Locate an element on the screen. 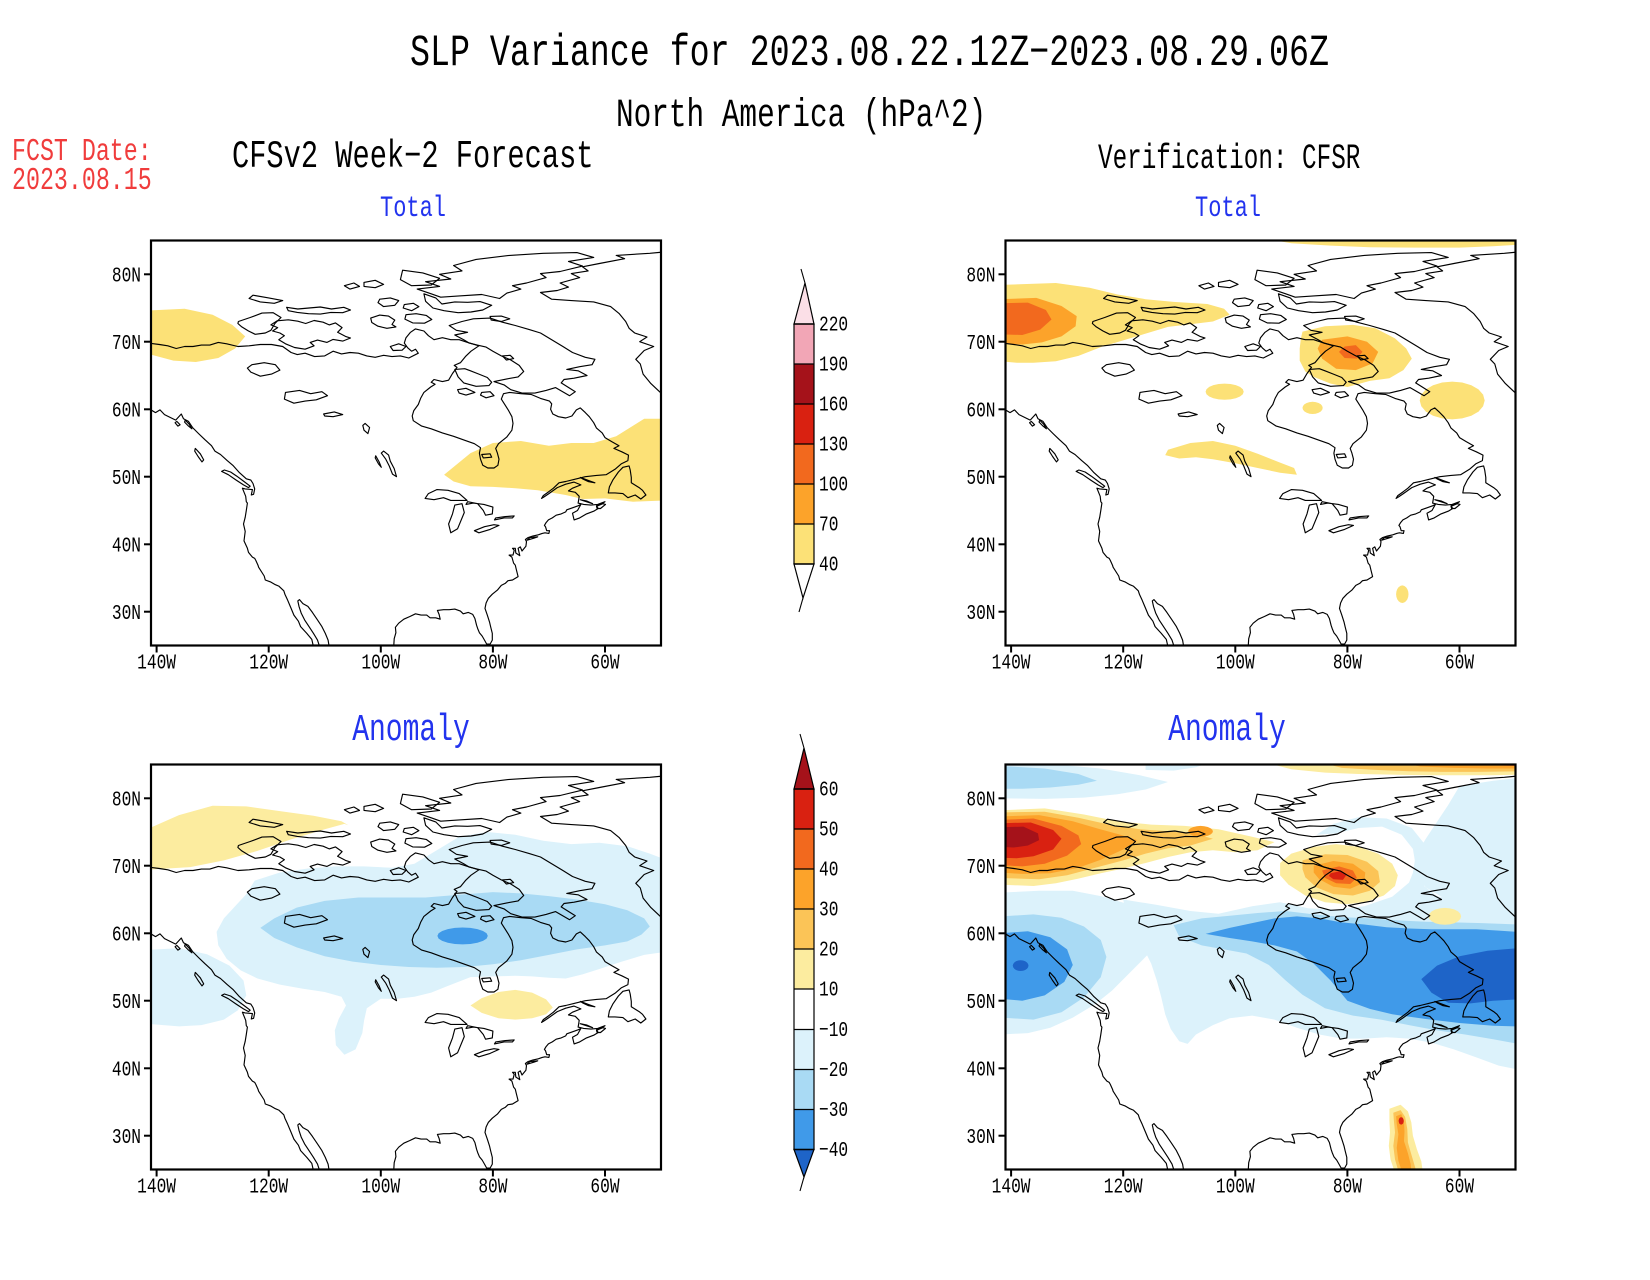 The width and height of the screenshot is (1650, 1280). svg-text: −10 is located at coordinates (833, 1030).